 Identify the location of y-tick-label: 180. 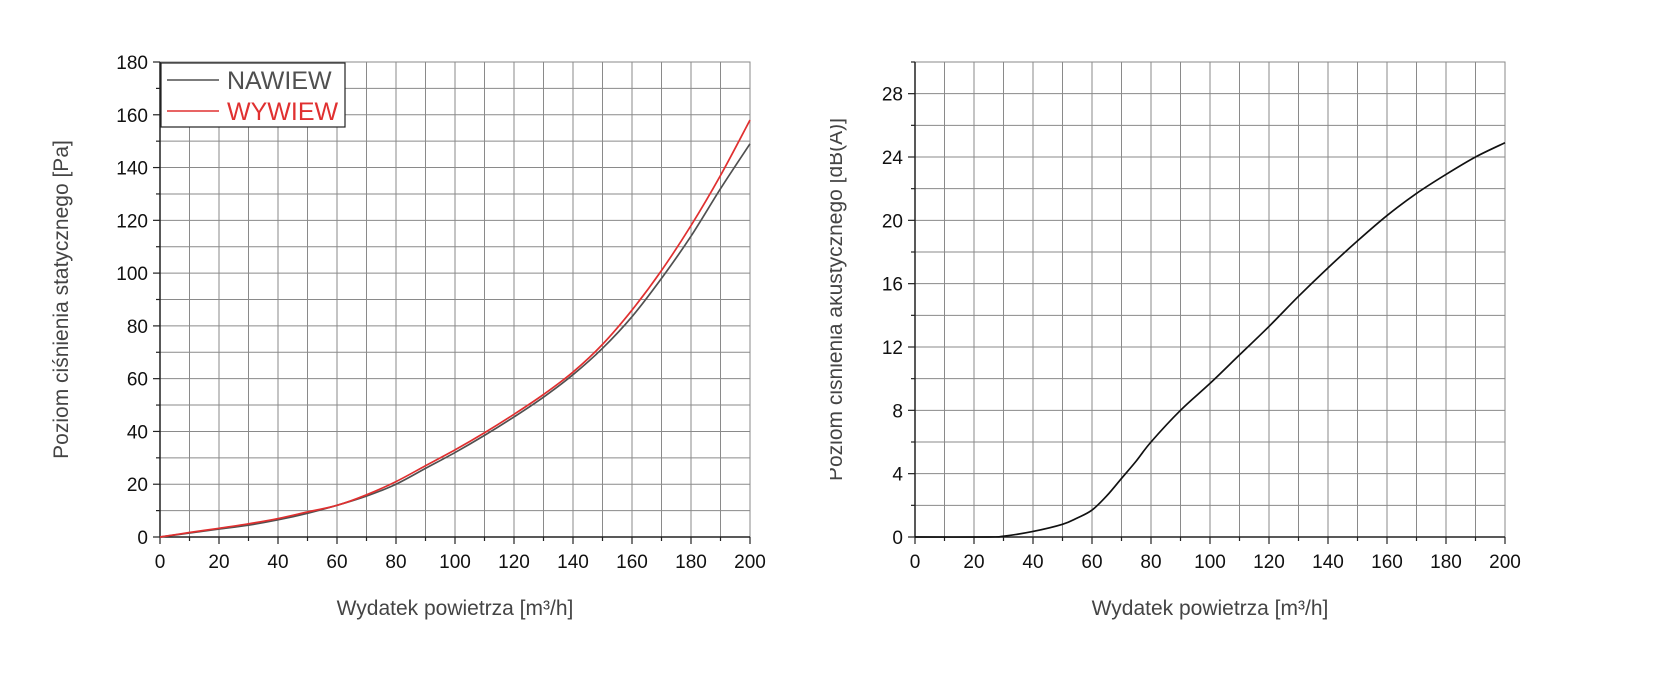
(132, 63).